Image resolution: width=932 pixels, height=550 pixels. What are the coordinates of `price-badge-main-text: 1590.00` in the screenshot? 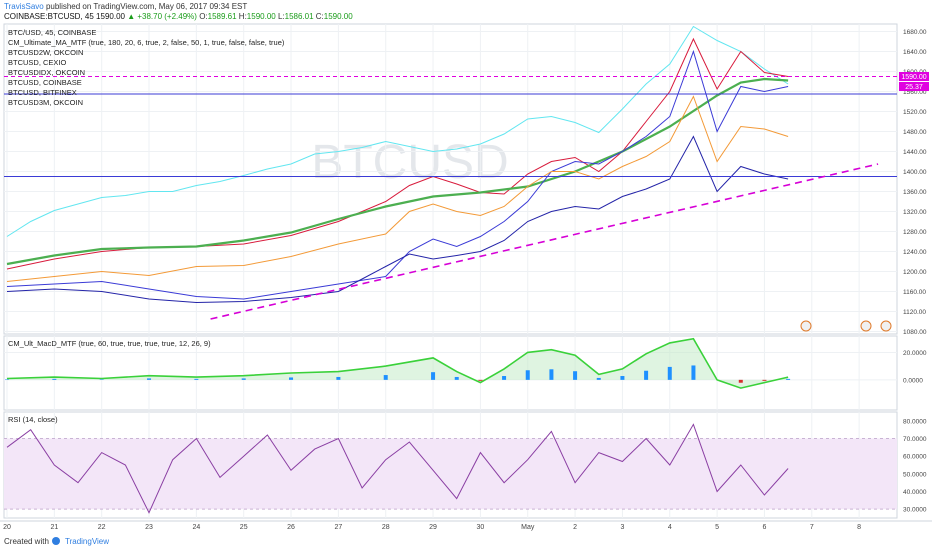 It's located at (913, 77).